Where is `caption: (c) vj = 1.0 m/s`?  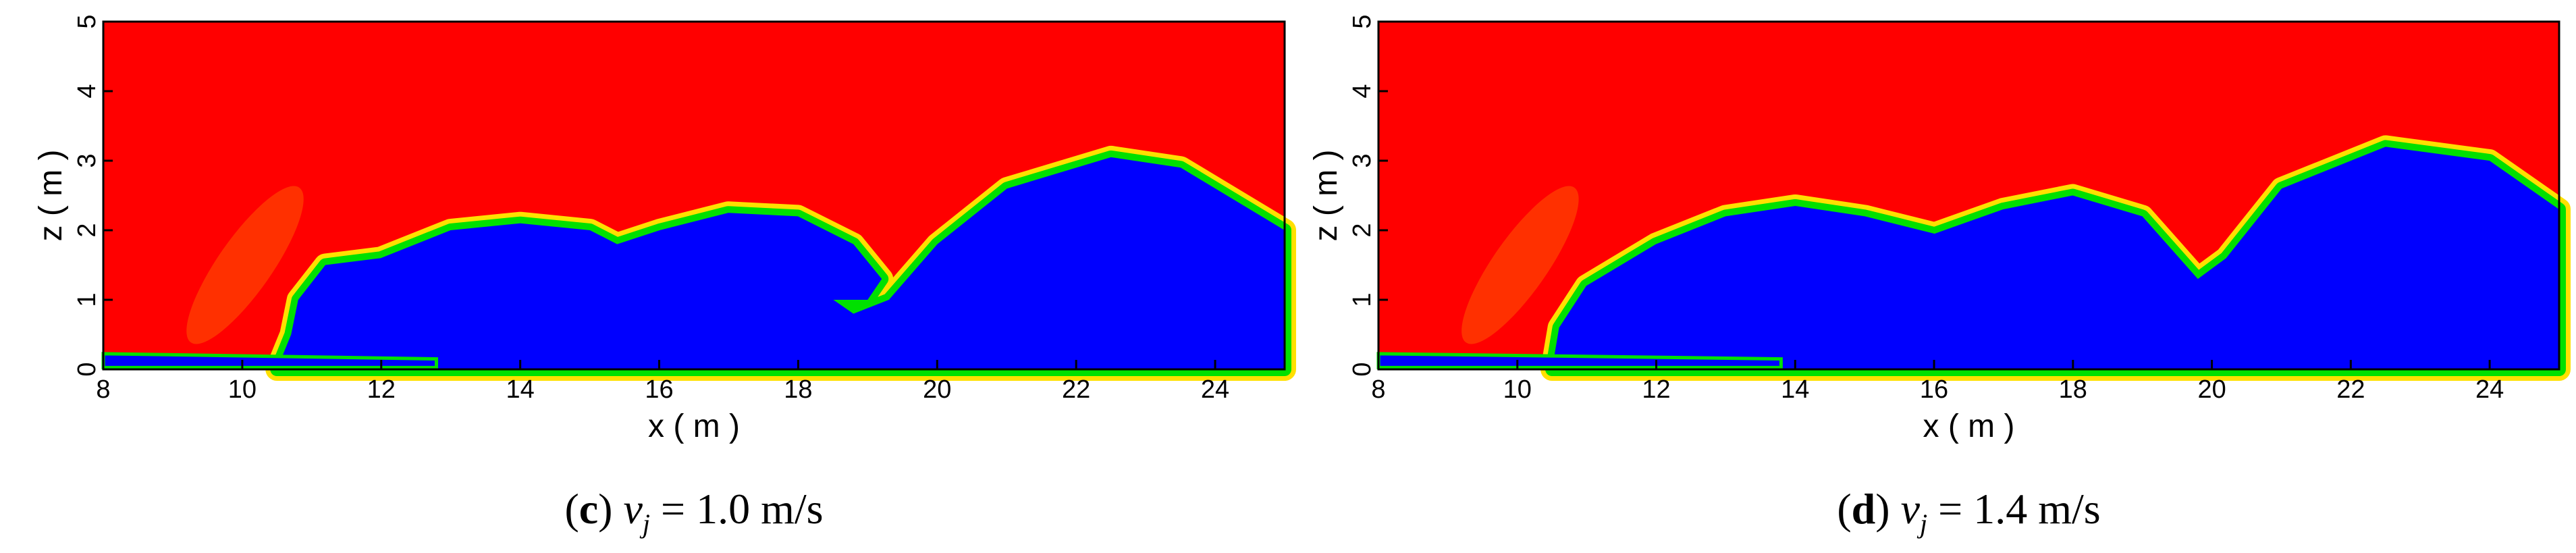 caption: (c) vj = 1.0 m/s is located at coordinates (693, 512).